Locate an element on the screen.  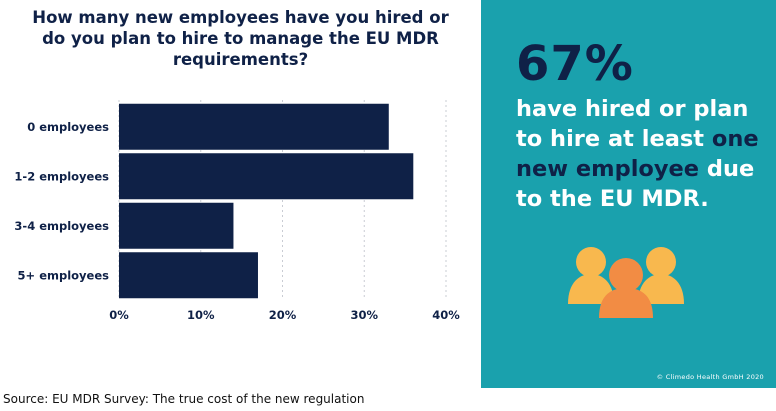
copyright-text: © Climedo Health GmbH 2020 is located at coordinates (710, 377).